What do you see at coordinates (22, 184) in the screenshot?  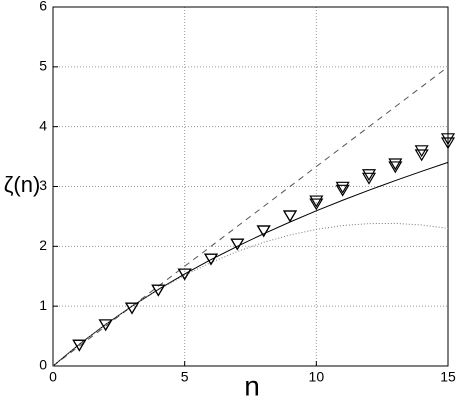 I see `y-axis-label: ζ(n)` at bounding box center [22, 184].